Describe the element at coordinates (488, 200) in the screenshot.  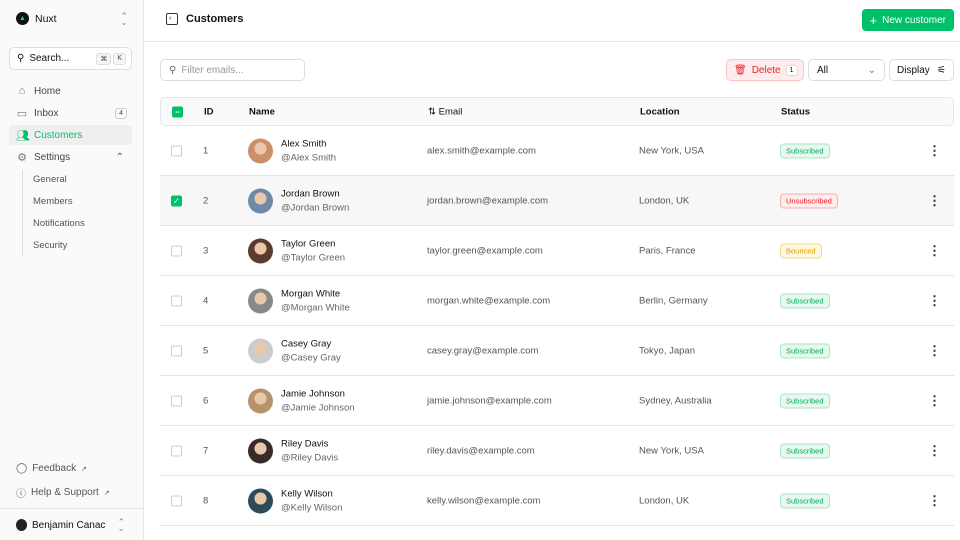
I see `customer-email: jordan.brown@example.com` at that location.